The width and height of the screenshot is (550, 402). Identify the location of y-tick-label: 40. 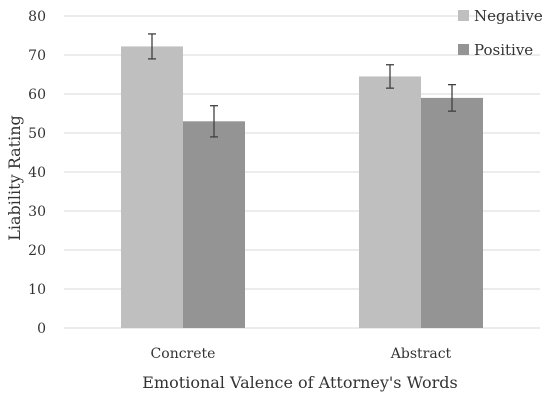
(37, 173).